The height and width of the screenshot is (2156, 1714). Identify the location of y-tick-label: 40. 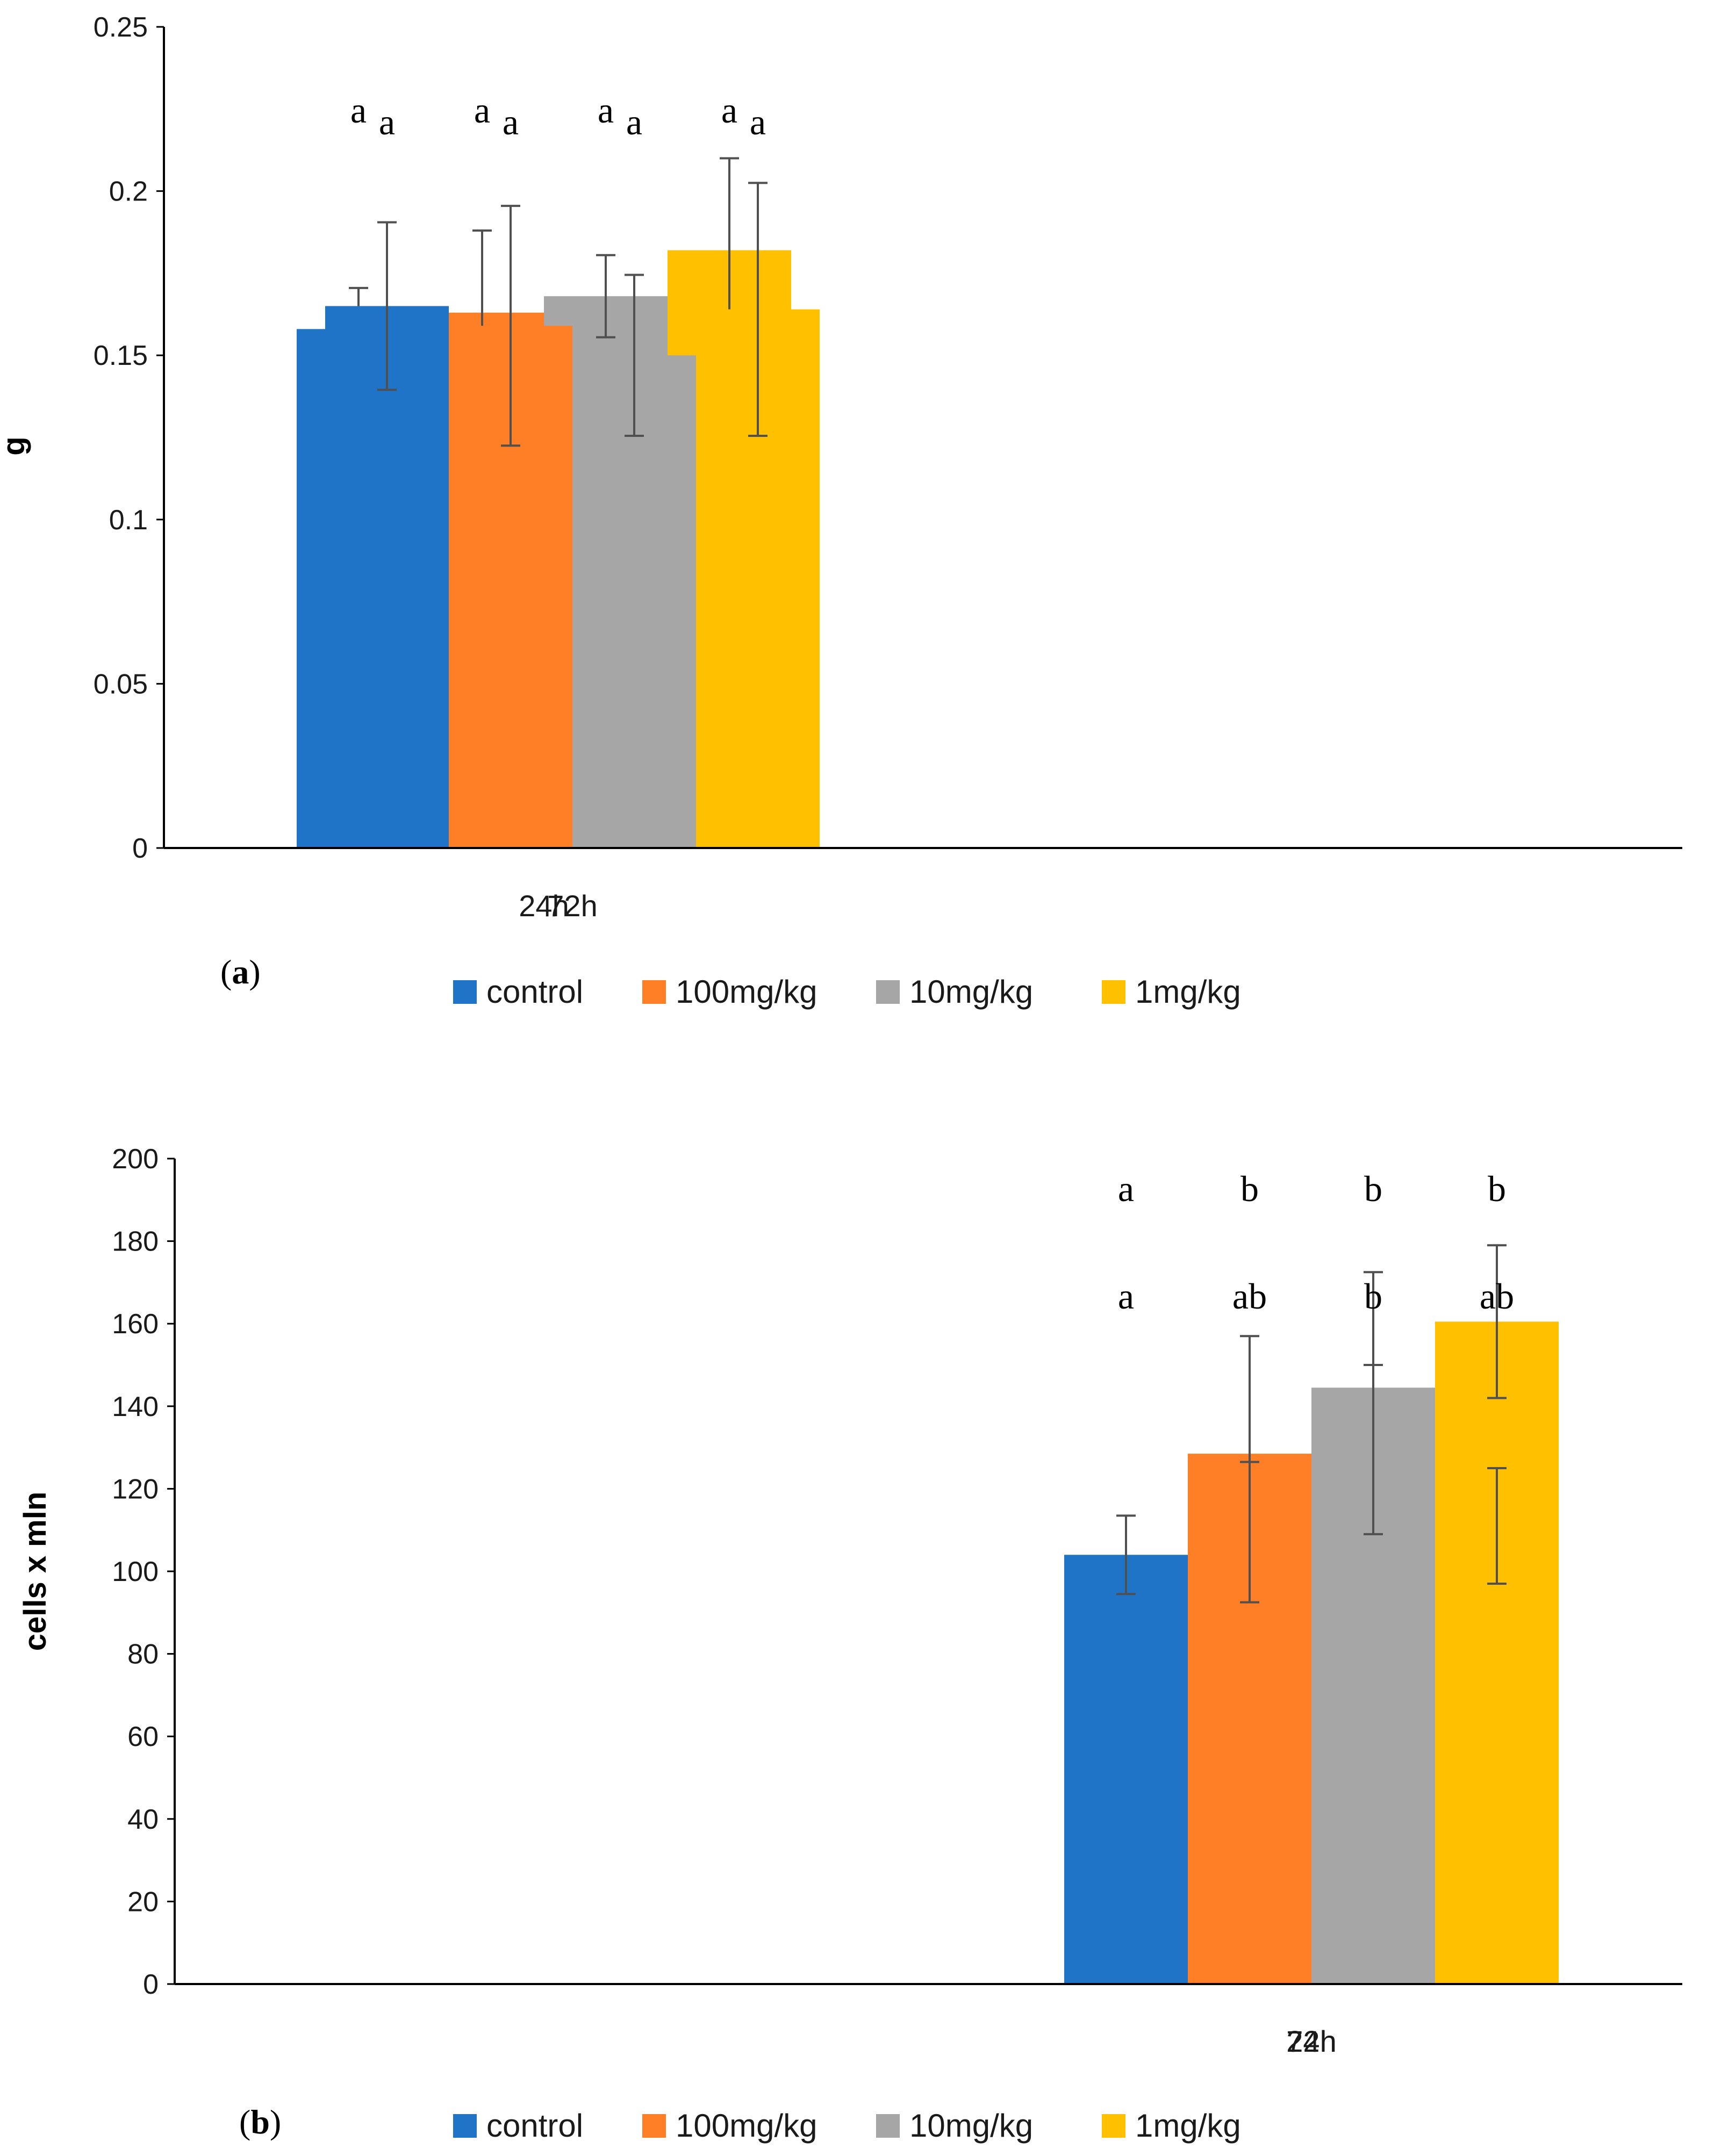
(143, 1819).